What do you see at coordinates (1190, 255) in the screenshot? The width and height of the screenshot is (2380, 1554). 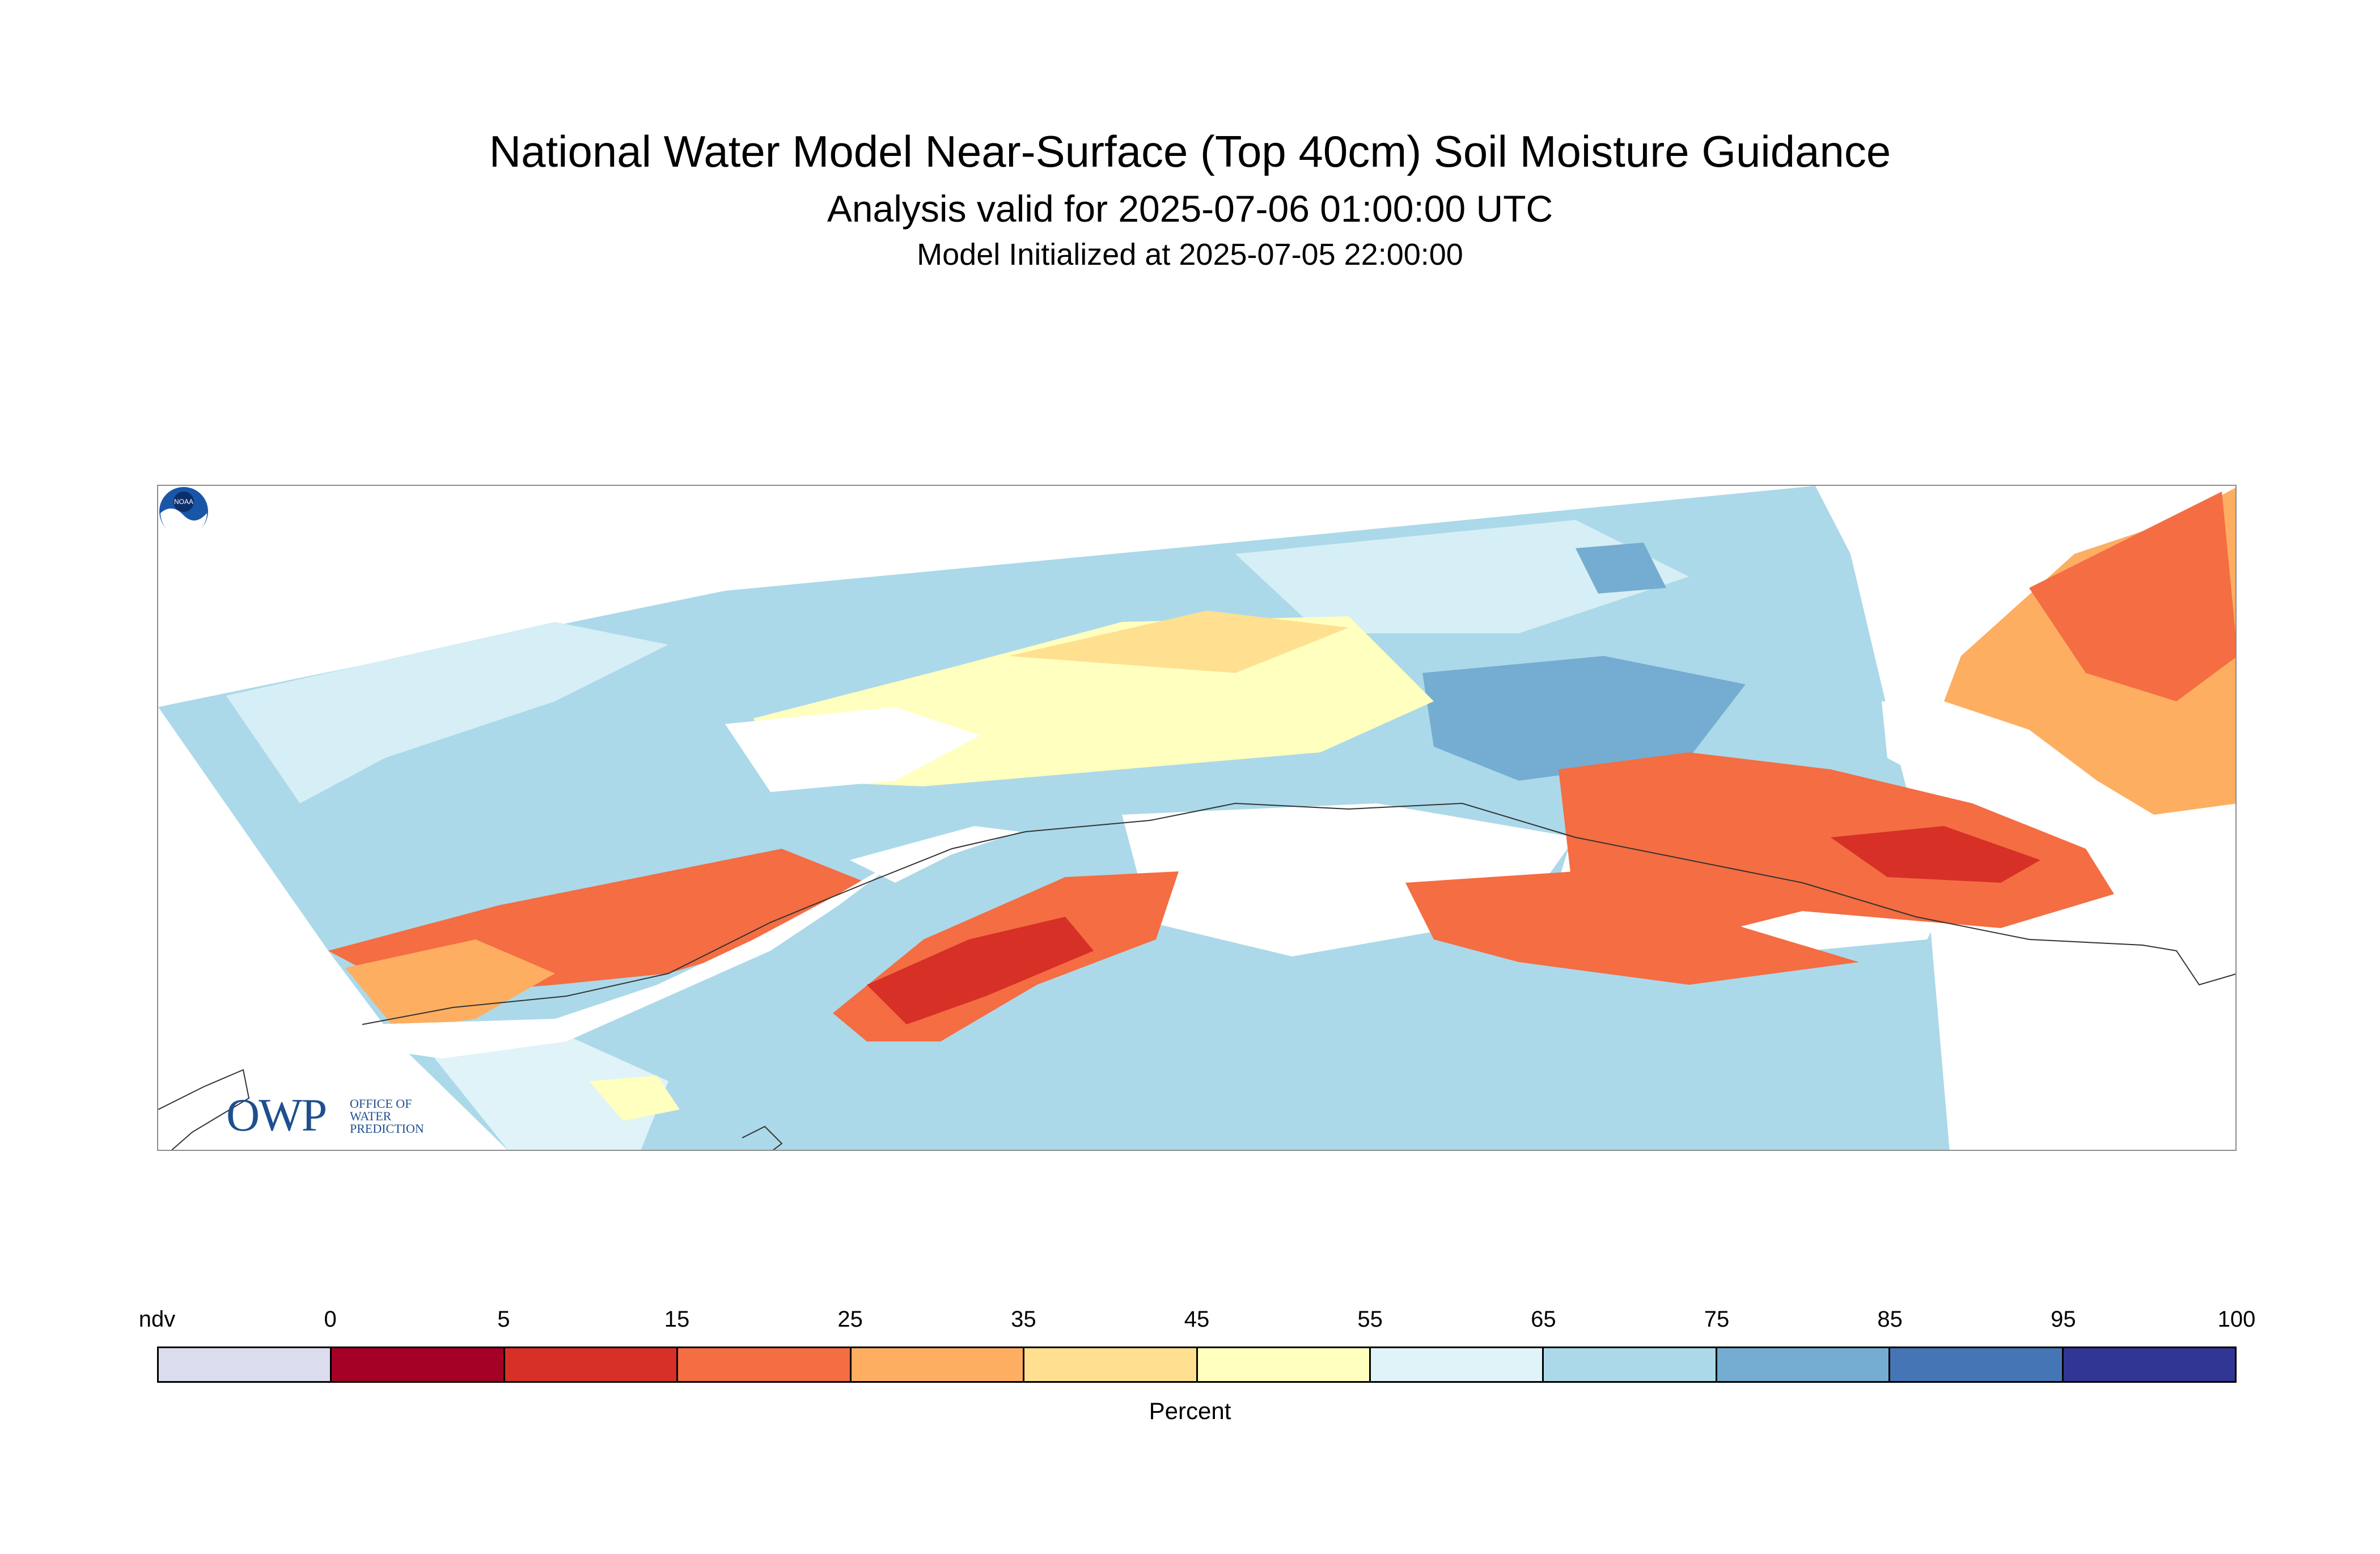 I see `model-init-time: Model Initialized at 2025-07-05 22:00:00` at bounding box center [1190, 255].